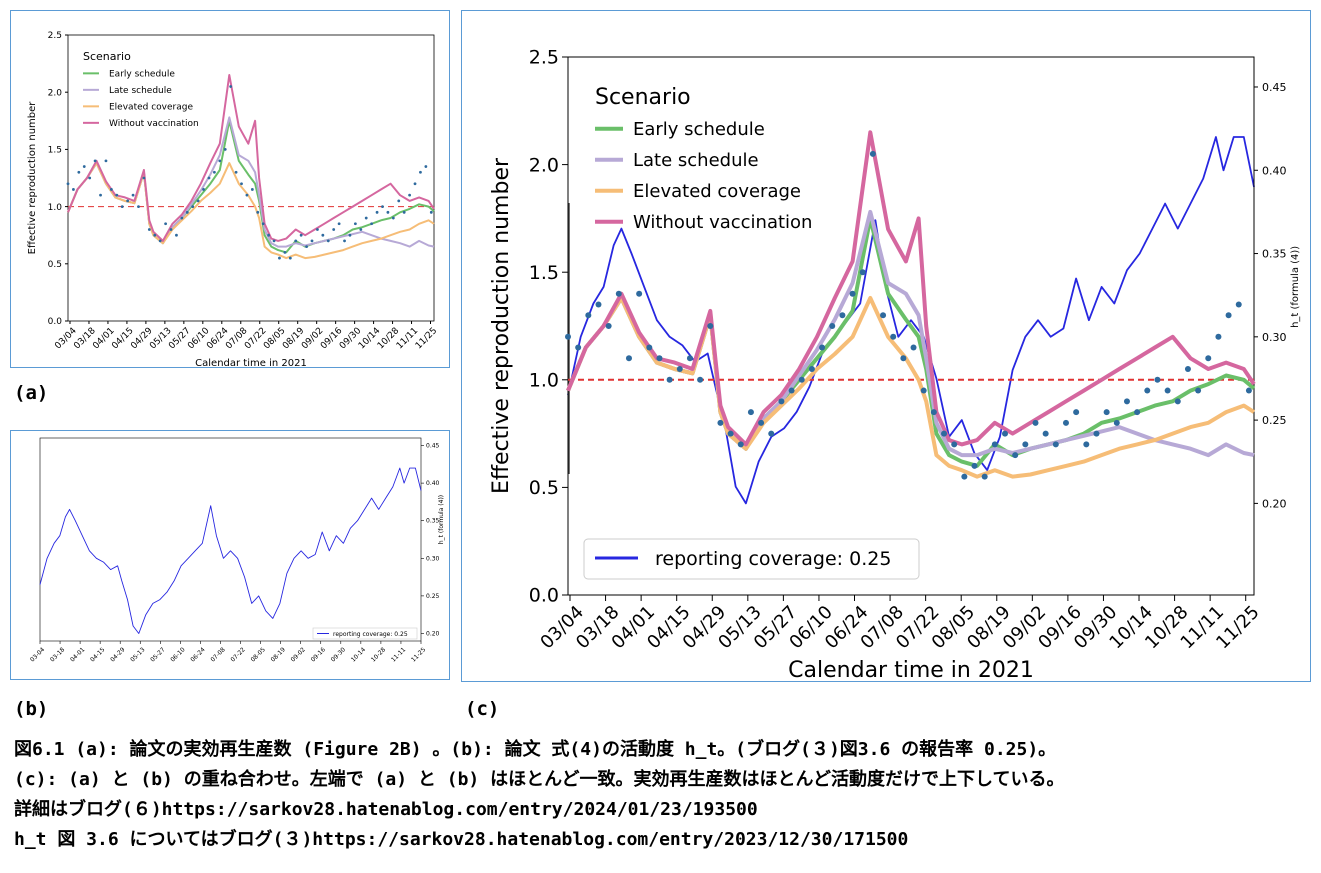 Image resolution: width=1321 pixels, height=873 pixels. I want to click on x-tick-label: 09-30, so click(338, 654).